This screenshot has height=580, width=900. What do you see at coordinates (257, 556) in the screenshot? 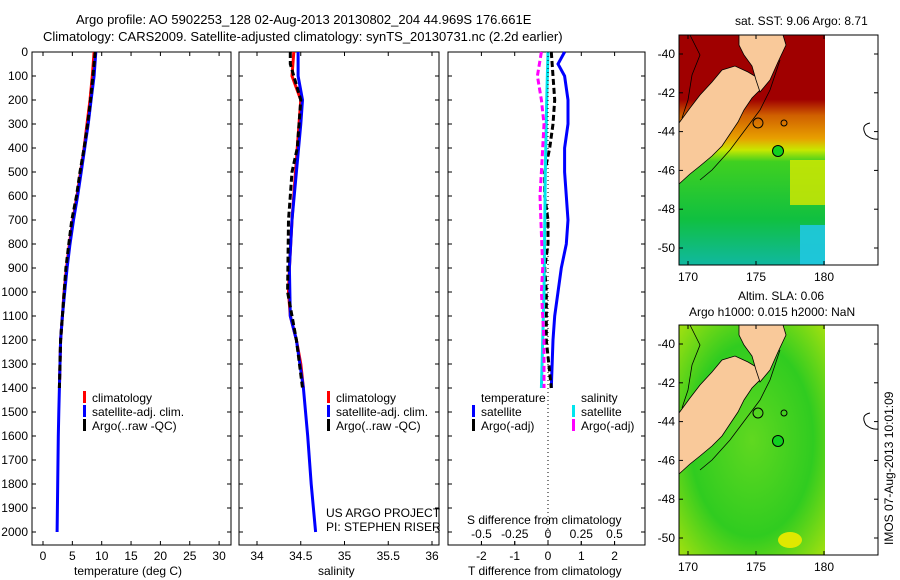
I see `x-tick-label: 34` at bounding box center [257, 556].